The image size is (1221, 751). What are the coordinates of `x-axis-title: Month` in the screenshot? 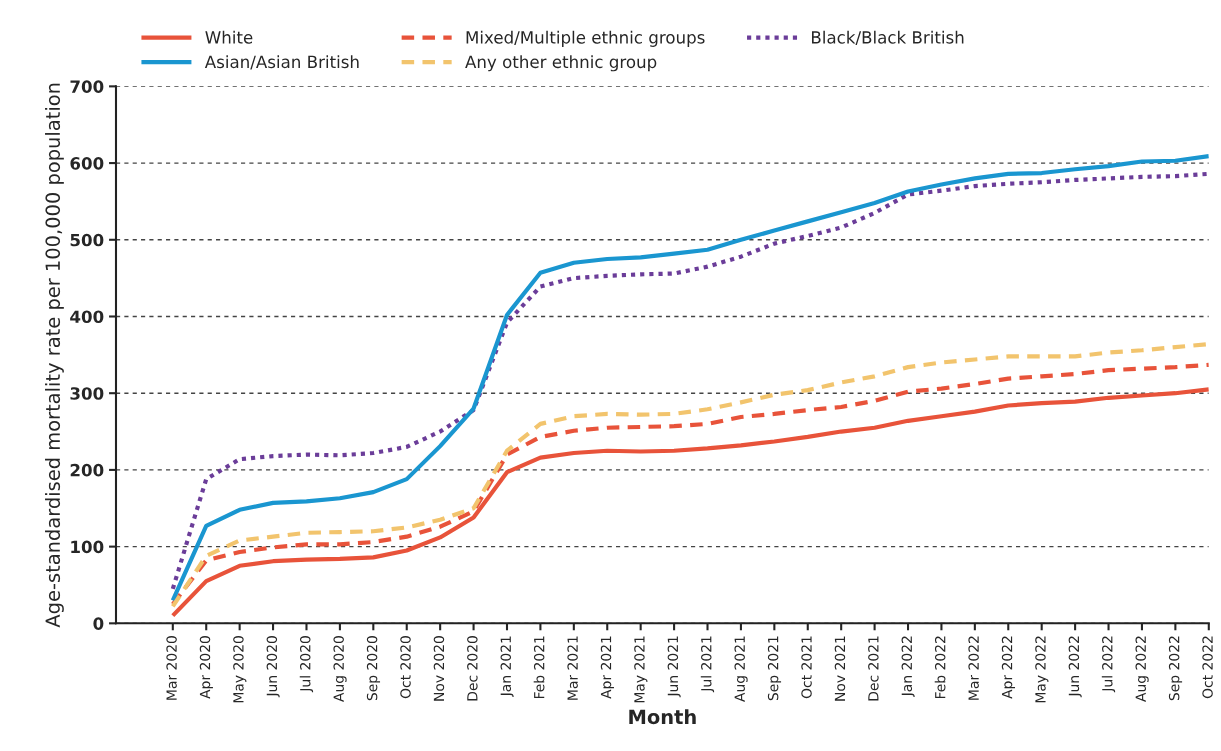 It's located at (662, 717).